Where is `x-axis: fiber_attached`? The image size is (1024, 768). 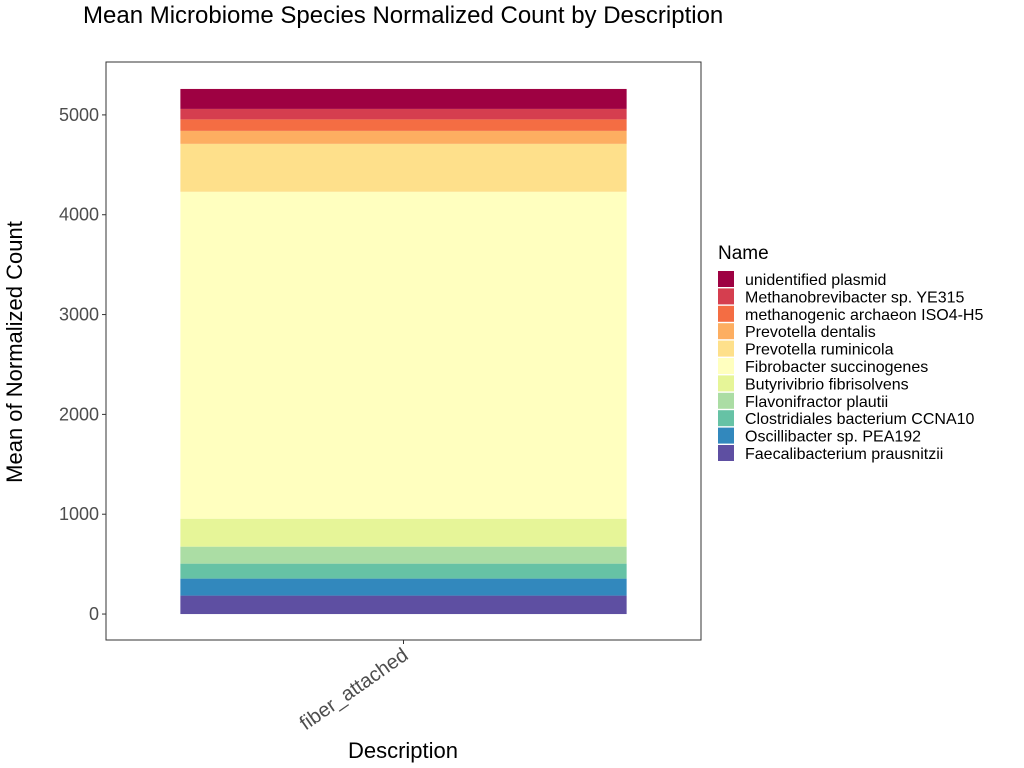
x-axis: fiber_attached is located at coordinates (354, 687).